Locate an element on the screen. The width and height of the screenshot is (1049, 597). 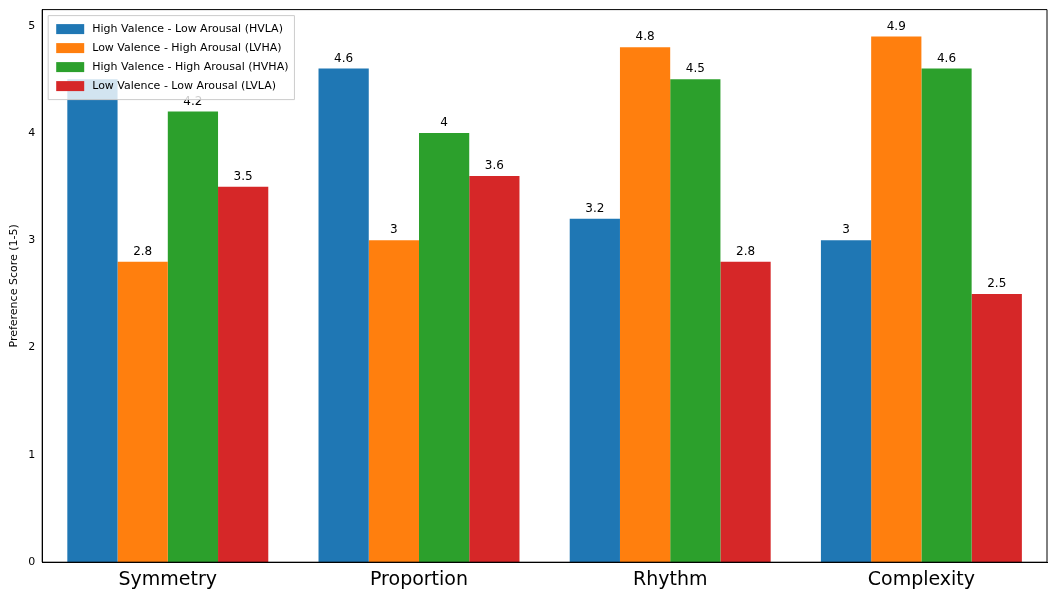
x-tick-label: Proportion is located at coordinates (419, 577).